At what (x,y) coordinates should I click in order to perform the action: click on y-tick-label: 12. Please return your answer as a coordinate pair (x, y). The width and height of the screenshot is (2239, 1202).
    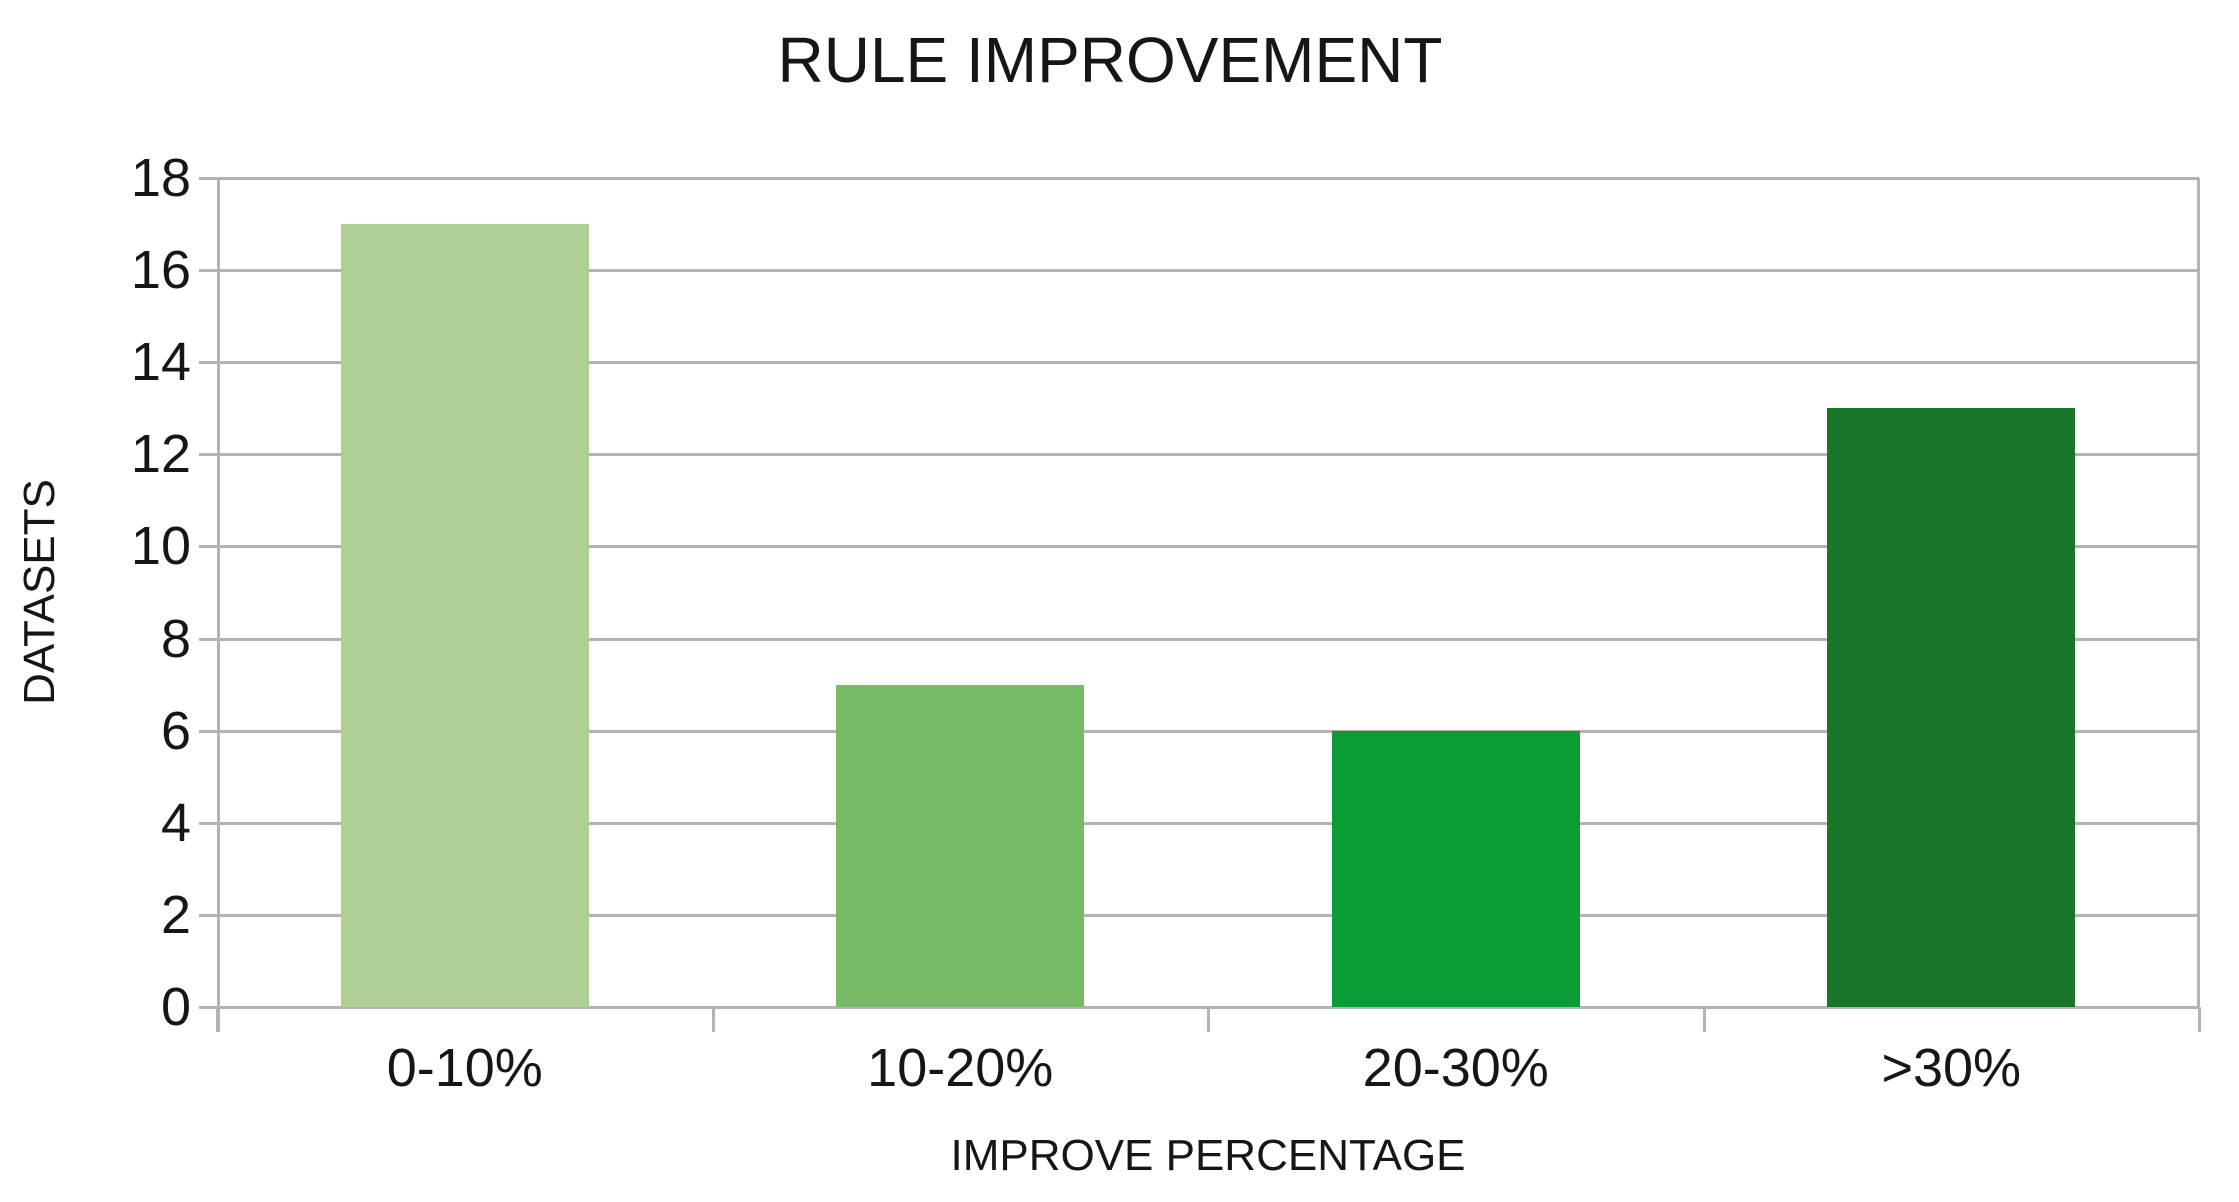
    Looking at the image, I should click on (160, 454).